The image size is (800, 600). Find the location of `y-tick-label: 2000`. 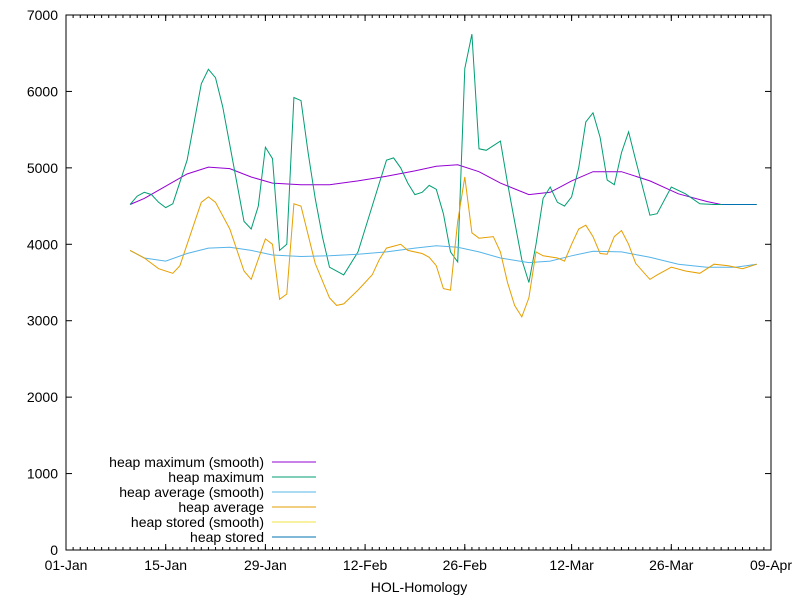

y-tick-label: 2000 is located at coordinates (42, 397).